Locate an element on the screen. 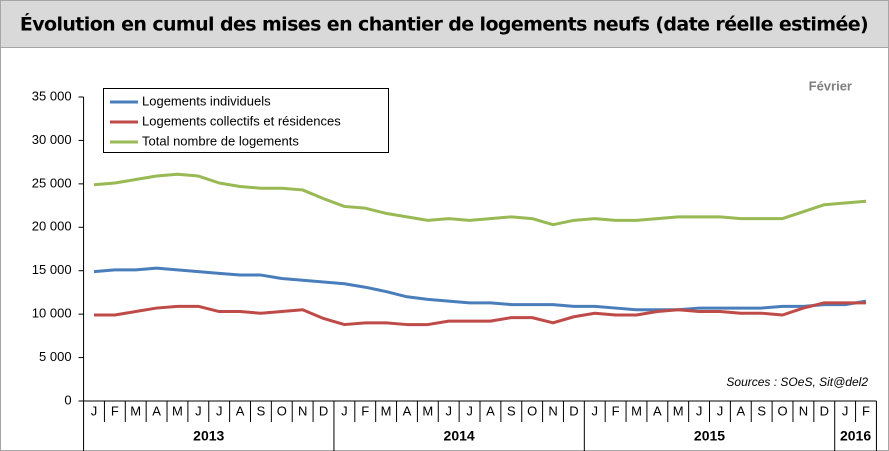  annotation: Février is located at coordinates (830, 85).